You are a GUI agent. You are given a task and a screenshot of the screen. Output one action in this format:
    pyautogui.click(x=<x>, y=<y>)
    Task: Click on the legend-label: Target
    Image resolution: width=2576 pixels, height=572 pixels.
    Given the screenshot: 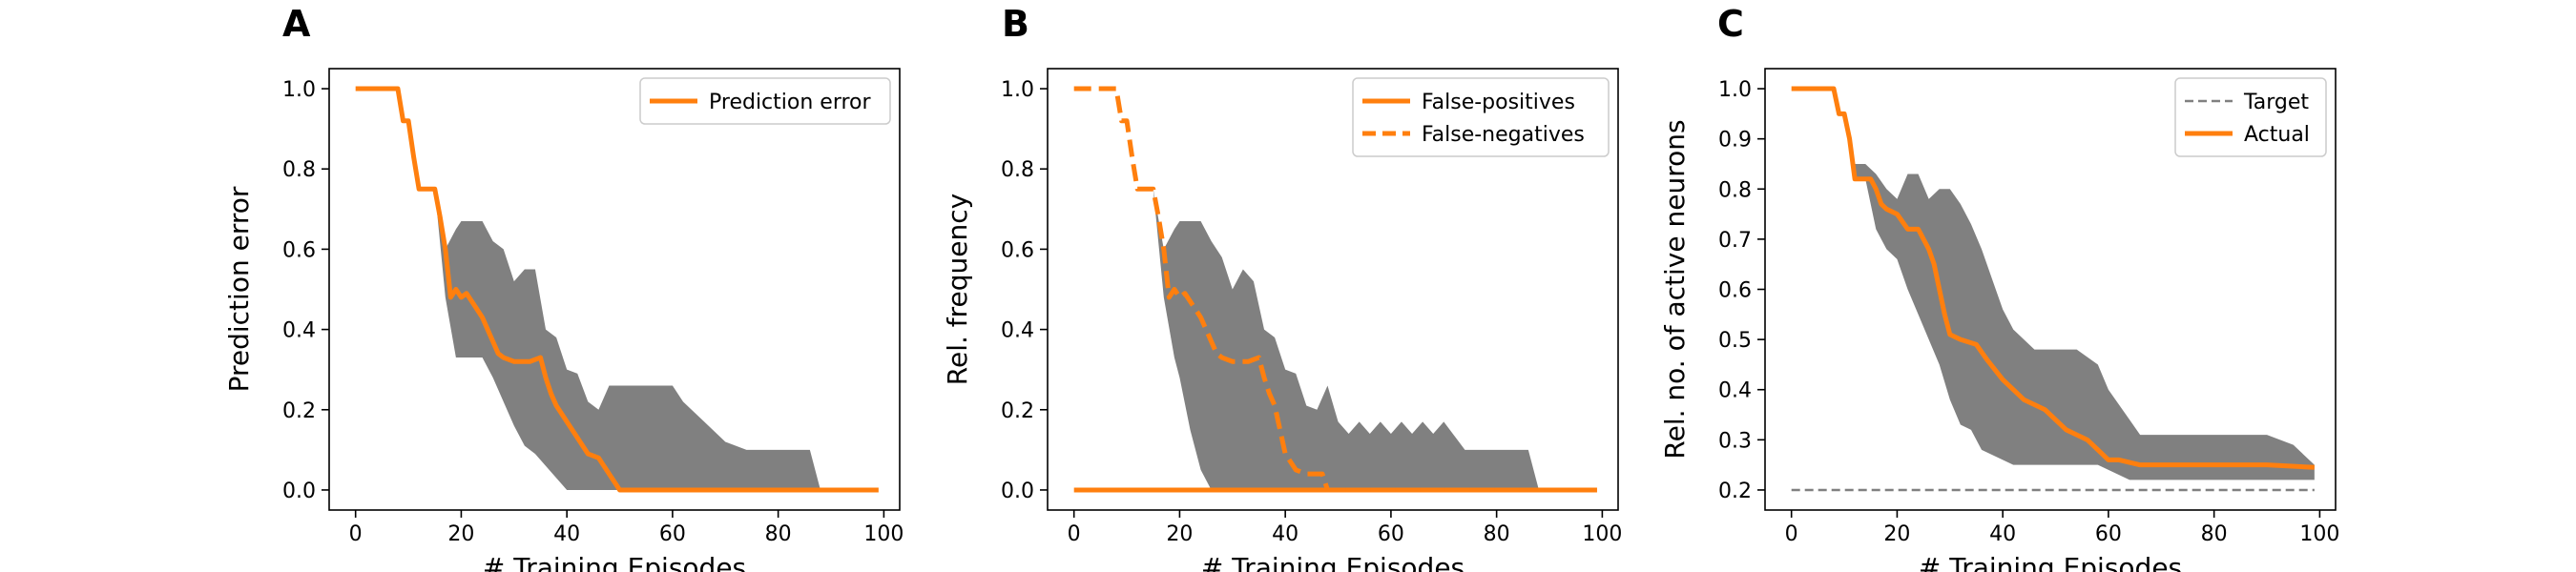 What is the action you would take?
    pyautogui.click(x=2276, y=102)
    